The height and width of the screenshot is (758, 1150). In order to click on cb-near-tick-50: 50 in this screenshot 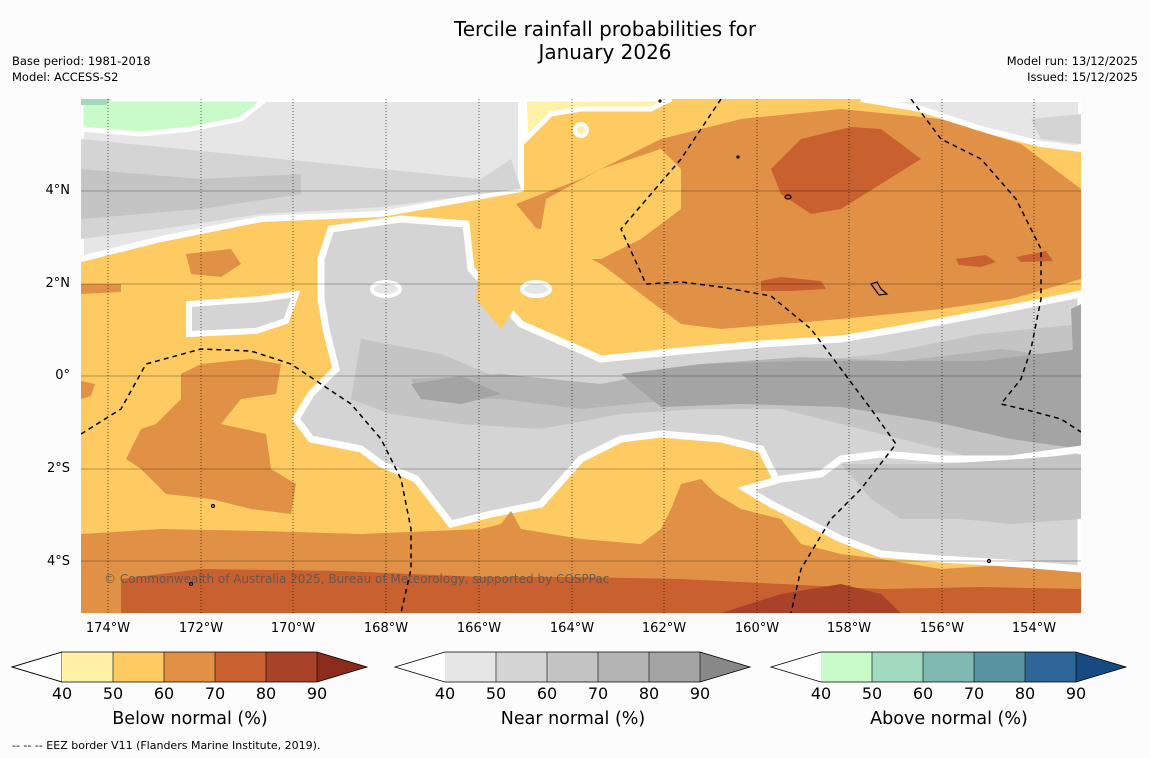, I will do `click(496, 693)`.